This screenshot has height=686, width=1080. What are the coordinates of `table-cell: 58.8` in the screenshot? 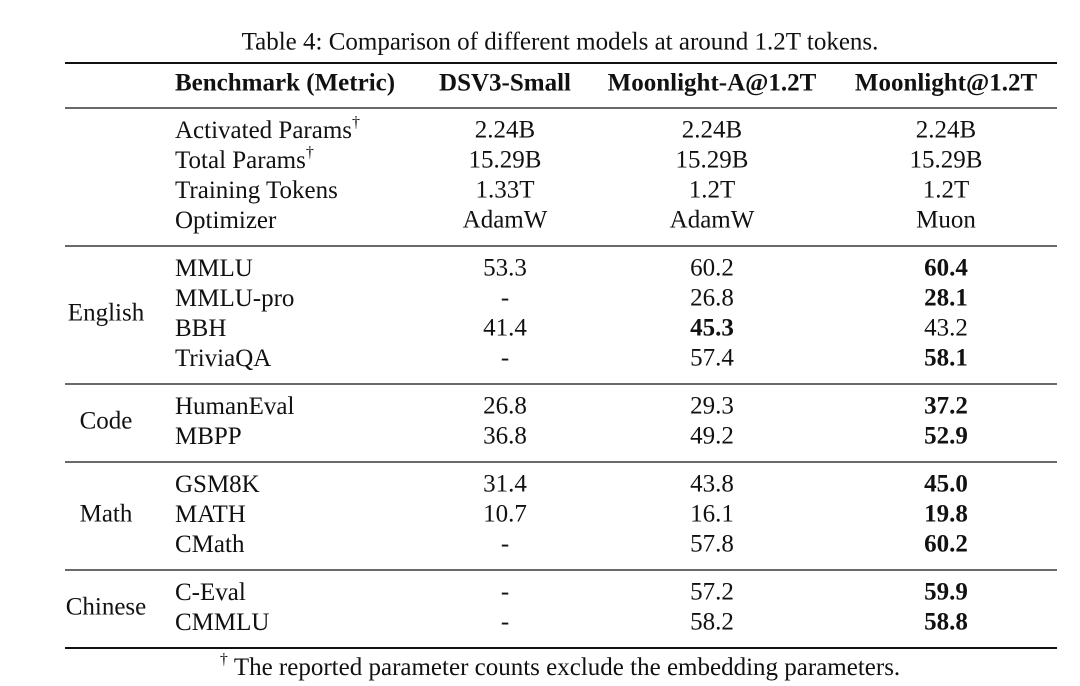 It's located at (946, 622).